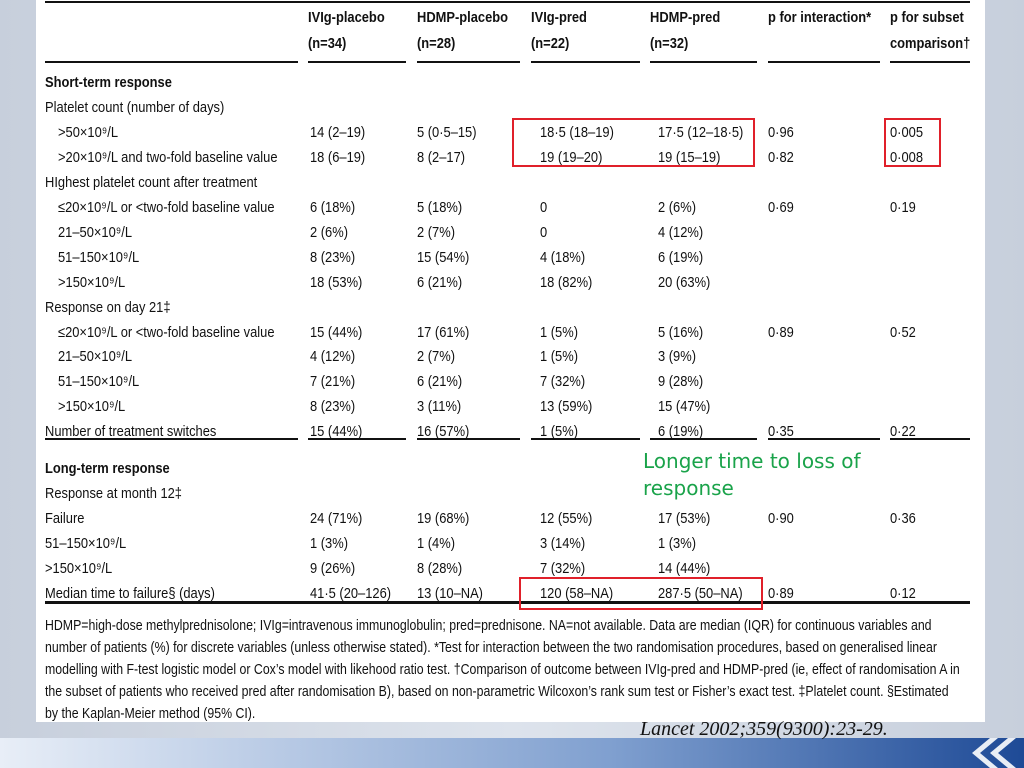 This screenshot has width=1024, height=768. Describe the element at coordinates (685, 17) in the screenshot. I see `column-header: HDMP-pred` at that location.